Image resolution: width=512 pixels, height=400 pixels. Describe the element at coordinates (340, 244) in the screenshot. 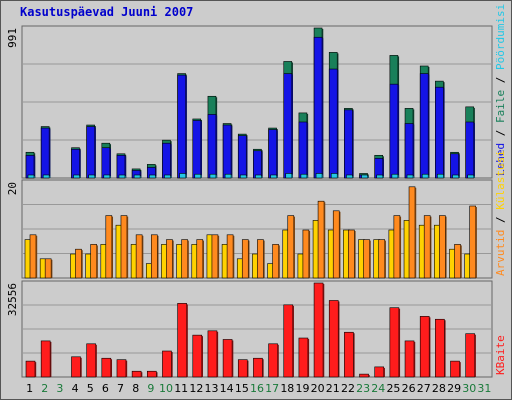

I see `bar-hosts-21-shade` at that location.